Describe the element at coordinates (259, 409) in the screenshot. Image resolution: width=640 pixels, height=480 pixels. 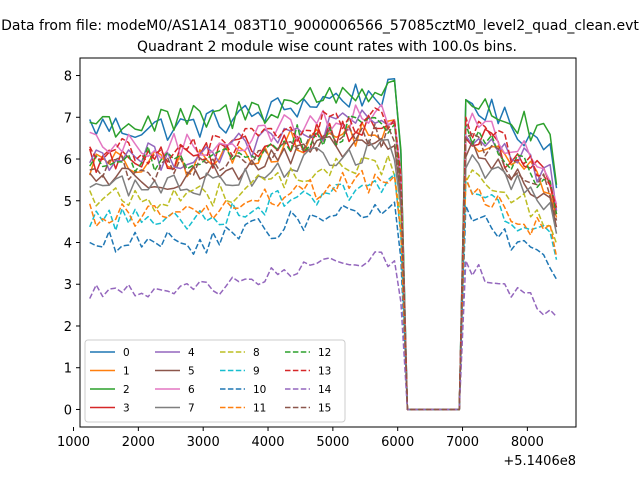
I see `legend-label-11: 11` at that location.